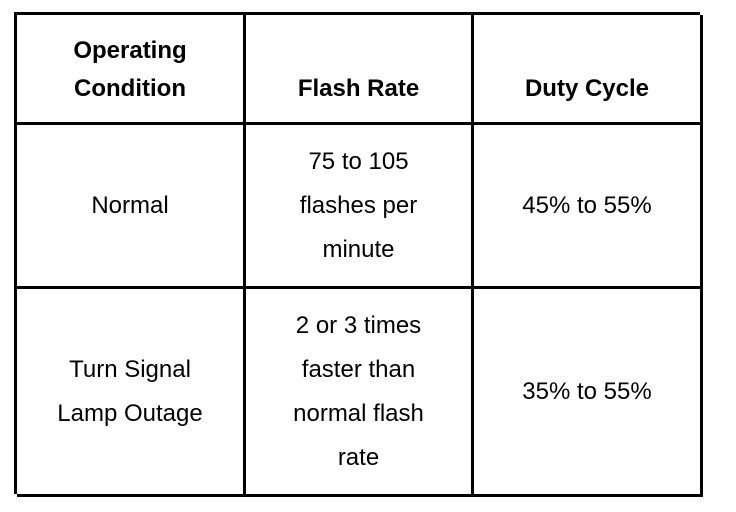 This screenshot has height=512, width=736. What do you see at coordinates (360, 70) in the screenshot?
I see `header-flash-rate: Flash Rate` at bounding box center [360, 70].